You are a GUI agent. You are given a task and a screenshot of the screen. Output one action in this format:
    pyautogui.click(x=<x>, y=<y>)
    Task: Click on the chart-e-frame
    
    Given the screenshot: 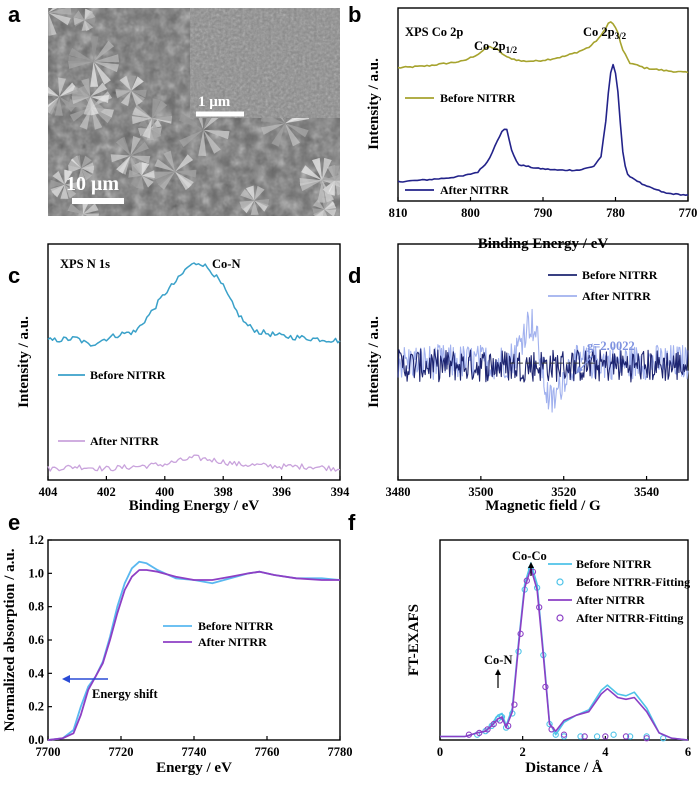 What is the action you would take?
    pyautogui.click(x=194, y=640)
    